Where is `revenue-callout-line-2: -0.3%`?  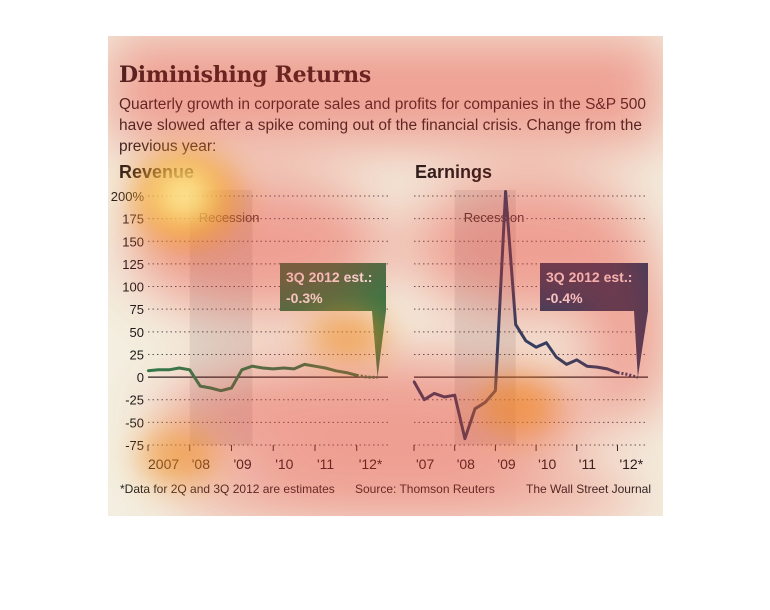 revenue-callout-line-2: -0.3% is located at coordinates (304, 298).